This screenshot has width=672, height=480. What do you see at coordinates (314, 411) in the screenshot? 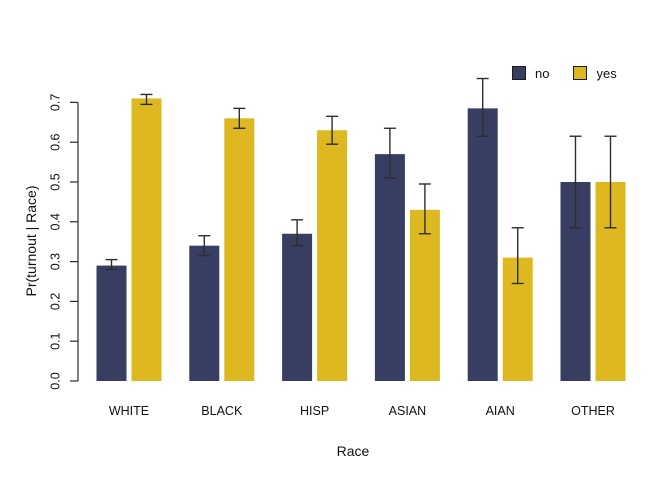
I see `x-category-label-hisp: HISP` at bounding box center [314, 411].